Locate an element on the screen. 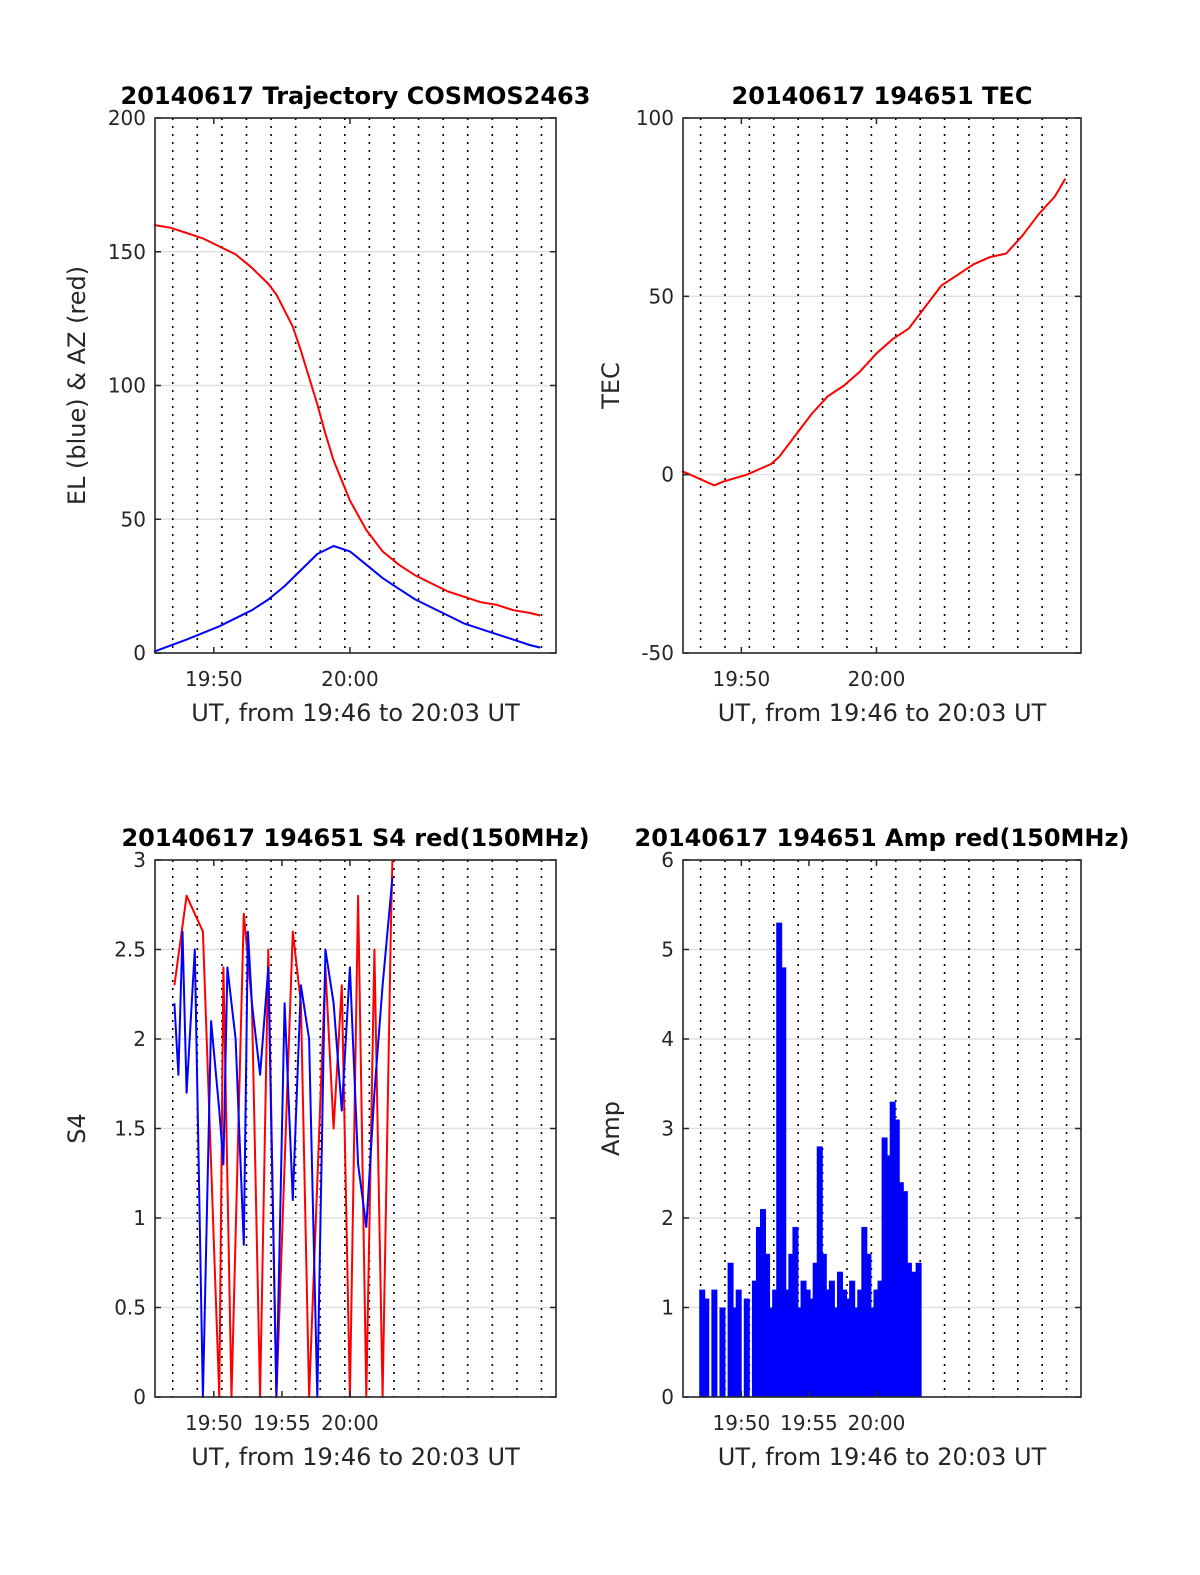 This screenshot has height=1575, width=1200. y-tick-label: 0.5 is located at coordinates (130, 1308).